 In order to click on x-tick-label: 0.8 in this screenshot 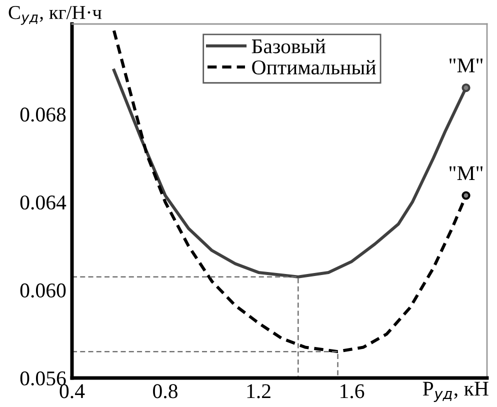, I will do `click(165, 391)`.